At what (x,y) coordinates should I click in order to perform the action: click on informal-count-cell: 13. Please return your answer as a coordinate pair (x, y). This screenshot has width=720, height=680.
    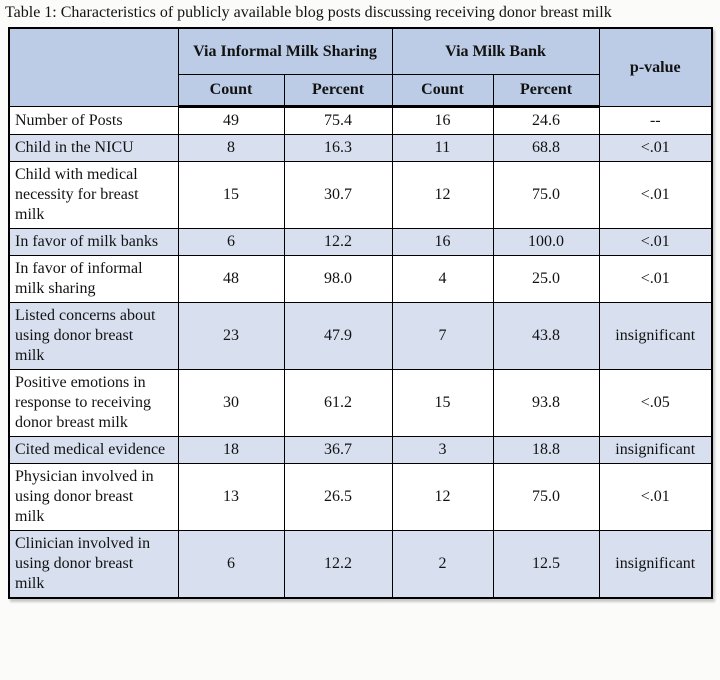
    Looking at the image, I should click on (231, 497).